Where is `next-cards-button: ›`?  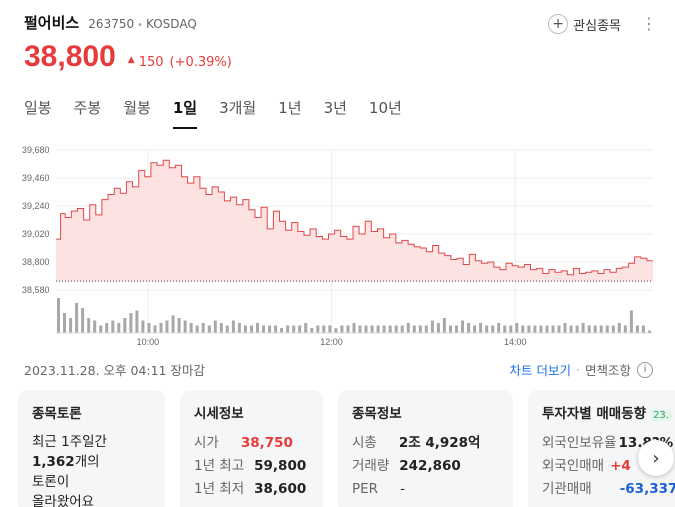 next-cards-button: › is located at coordinates (656, 458).